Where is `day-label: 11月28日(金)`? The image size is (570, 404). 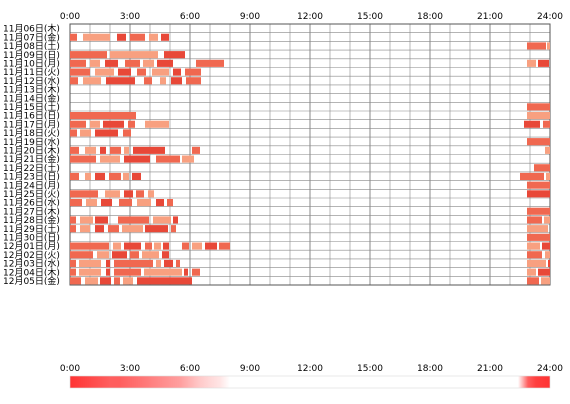 day-label: 11月28日(金) is located at coordinates (31, 220).